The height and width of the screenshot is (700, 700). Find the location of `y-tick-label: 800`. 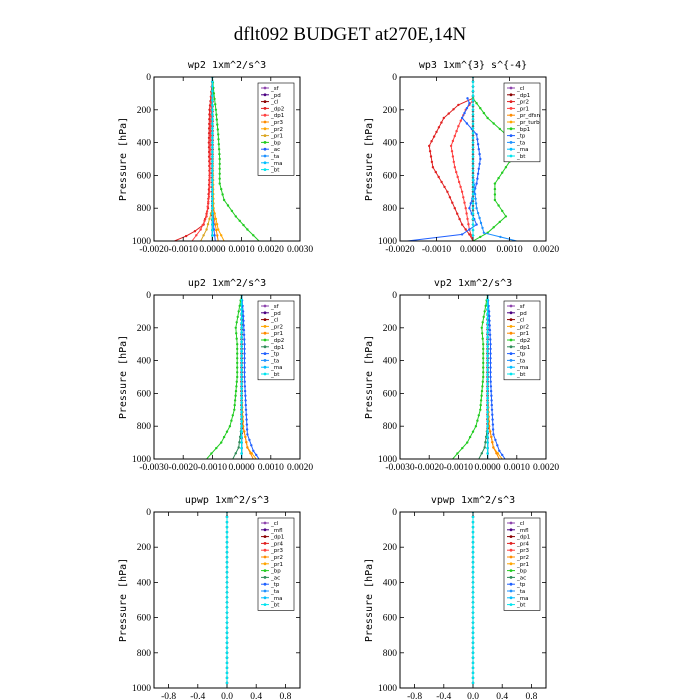

y-tick-label: 800 is located at coordinates (144, 654).